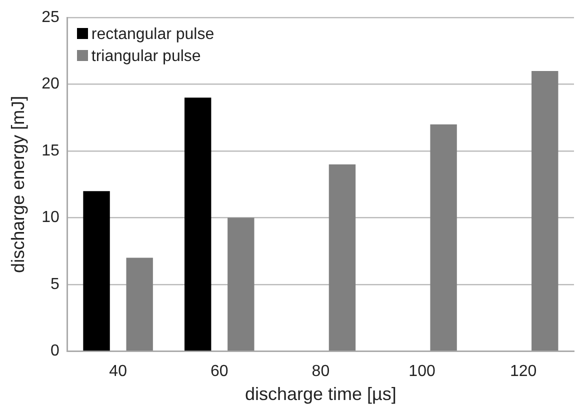  Describe the element at coordinates (523, 371) in the screenshot. I see `x-tick-label: 120` at that location.